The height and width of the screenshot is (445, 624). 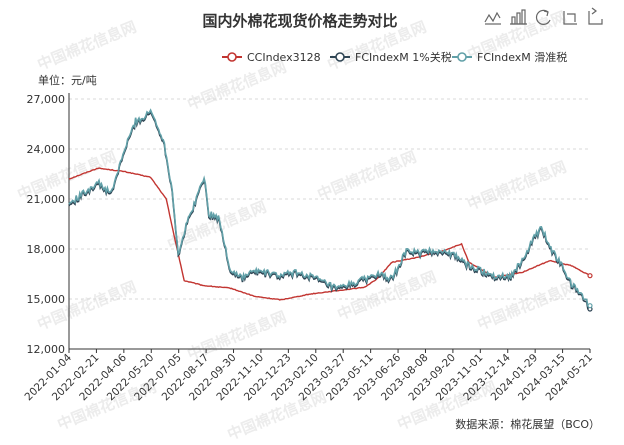 I want to click on legend-label: FCIndexM 1%关税, so click(x=403, y=57).